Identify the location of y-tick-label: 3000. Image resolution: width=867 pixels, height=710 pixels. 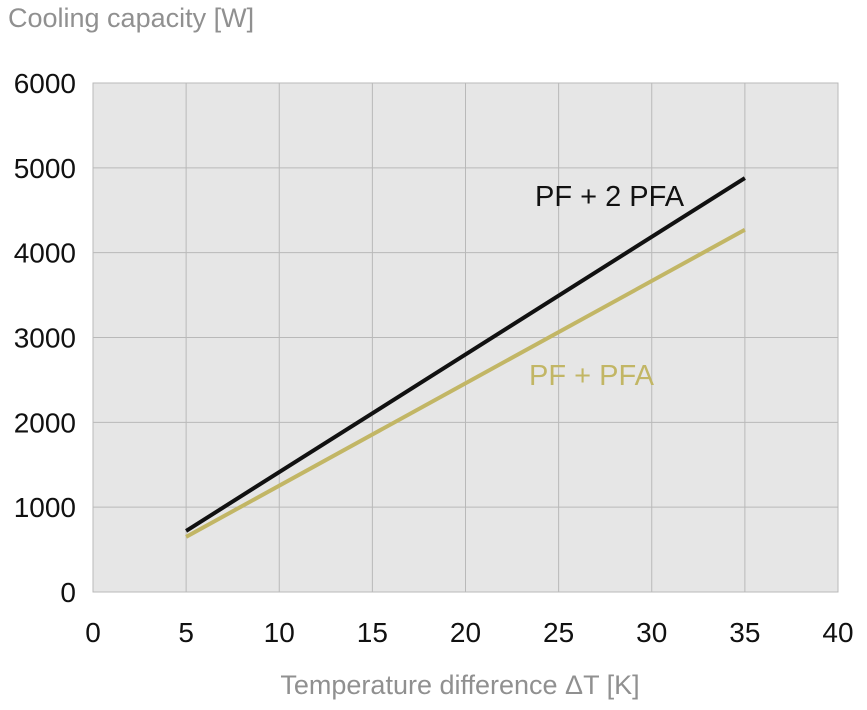
(45, 338).